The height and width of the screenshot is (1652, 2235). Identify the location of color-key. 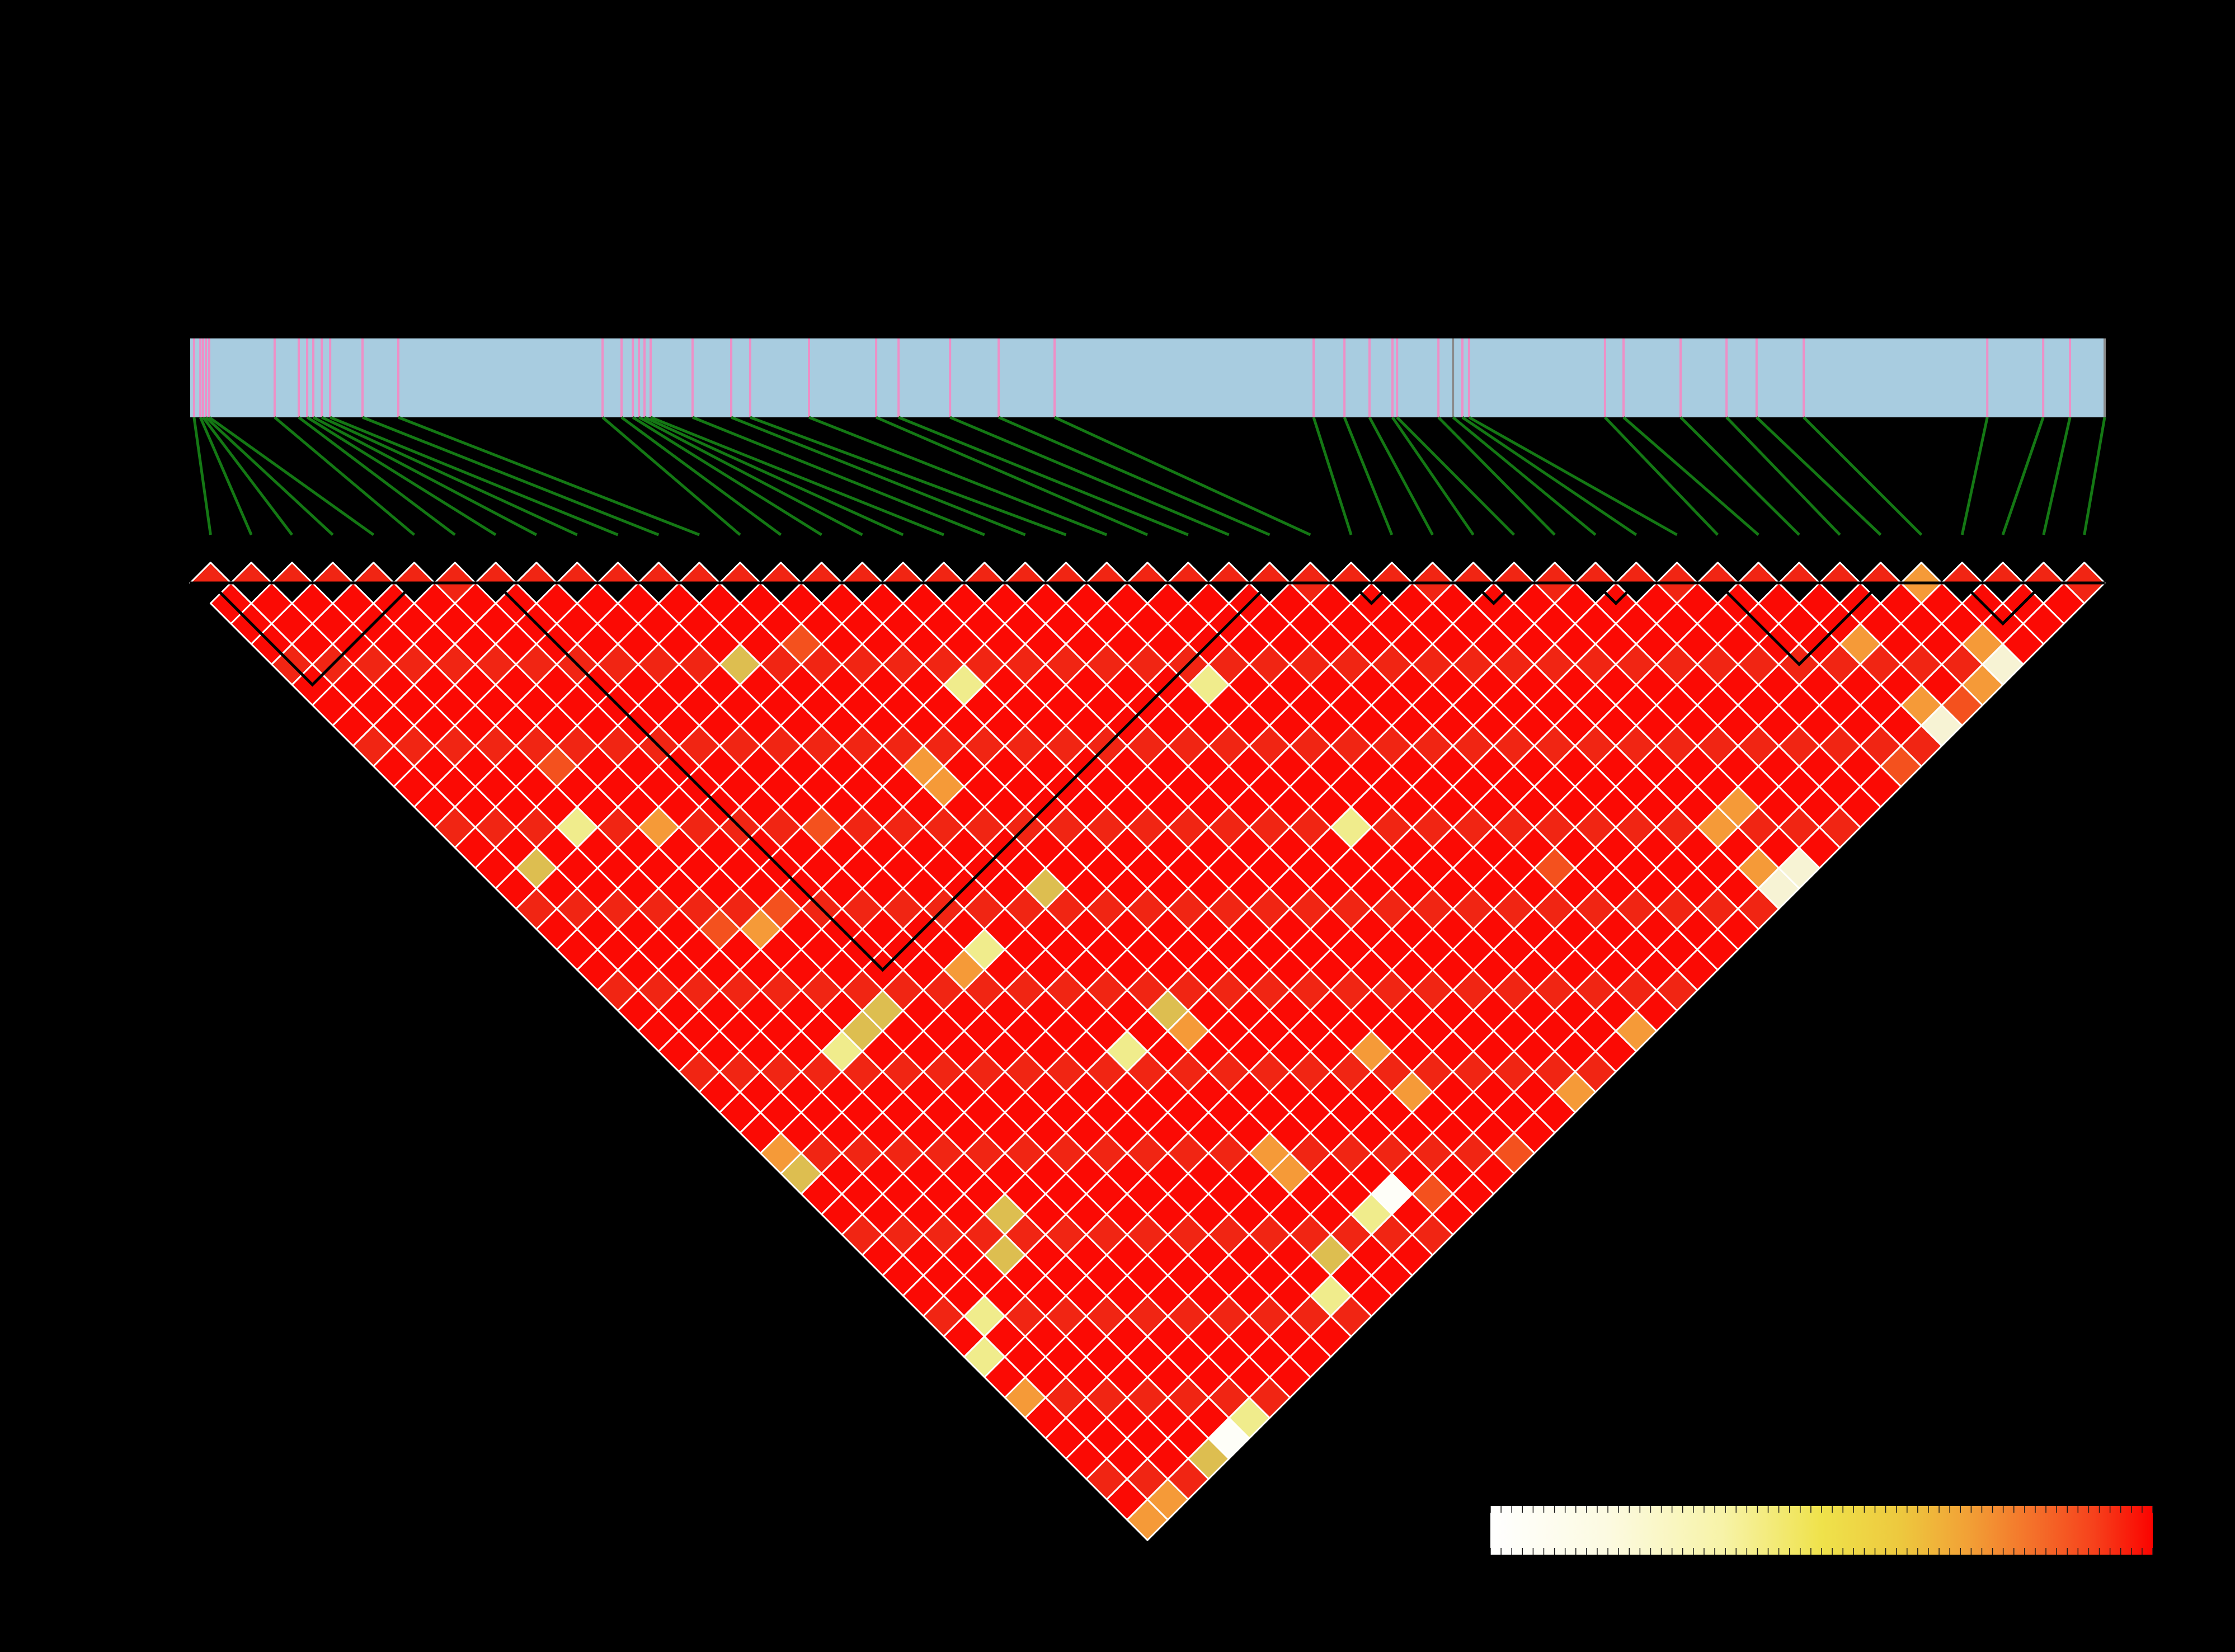
(1821, 1531).